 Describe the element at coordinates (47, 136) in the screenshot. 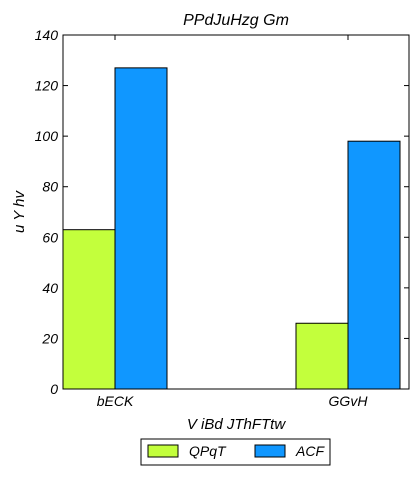

I see `y-tick-label: 100` at that location.